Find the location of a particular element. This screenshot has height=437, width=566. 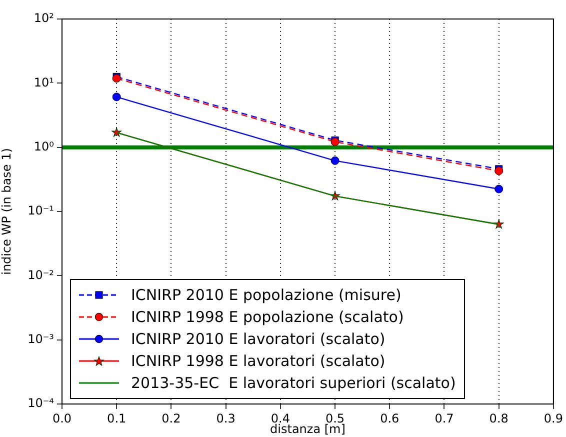

y-axis-title: indice WP (in base 1) is located at coordinates (7, 211).